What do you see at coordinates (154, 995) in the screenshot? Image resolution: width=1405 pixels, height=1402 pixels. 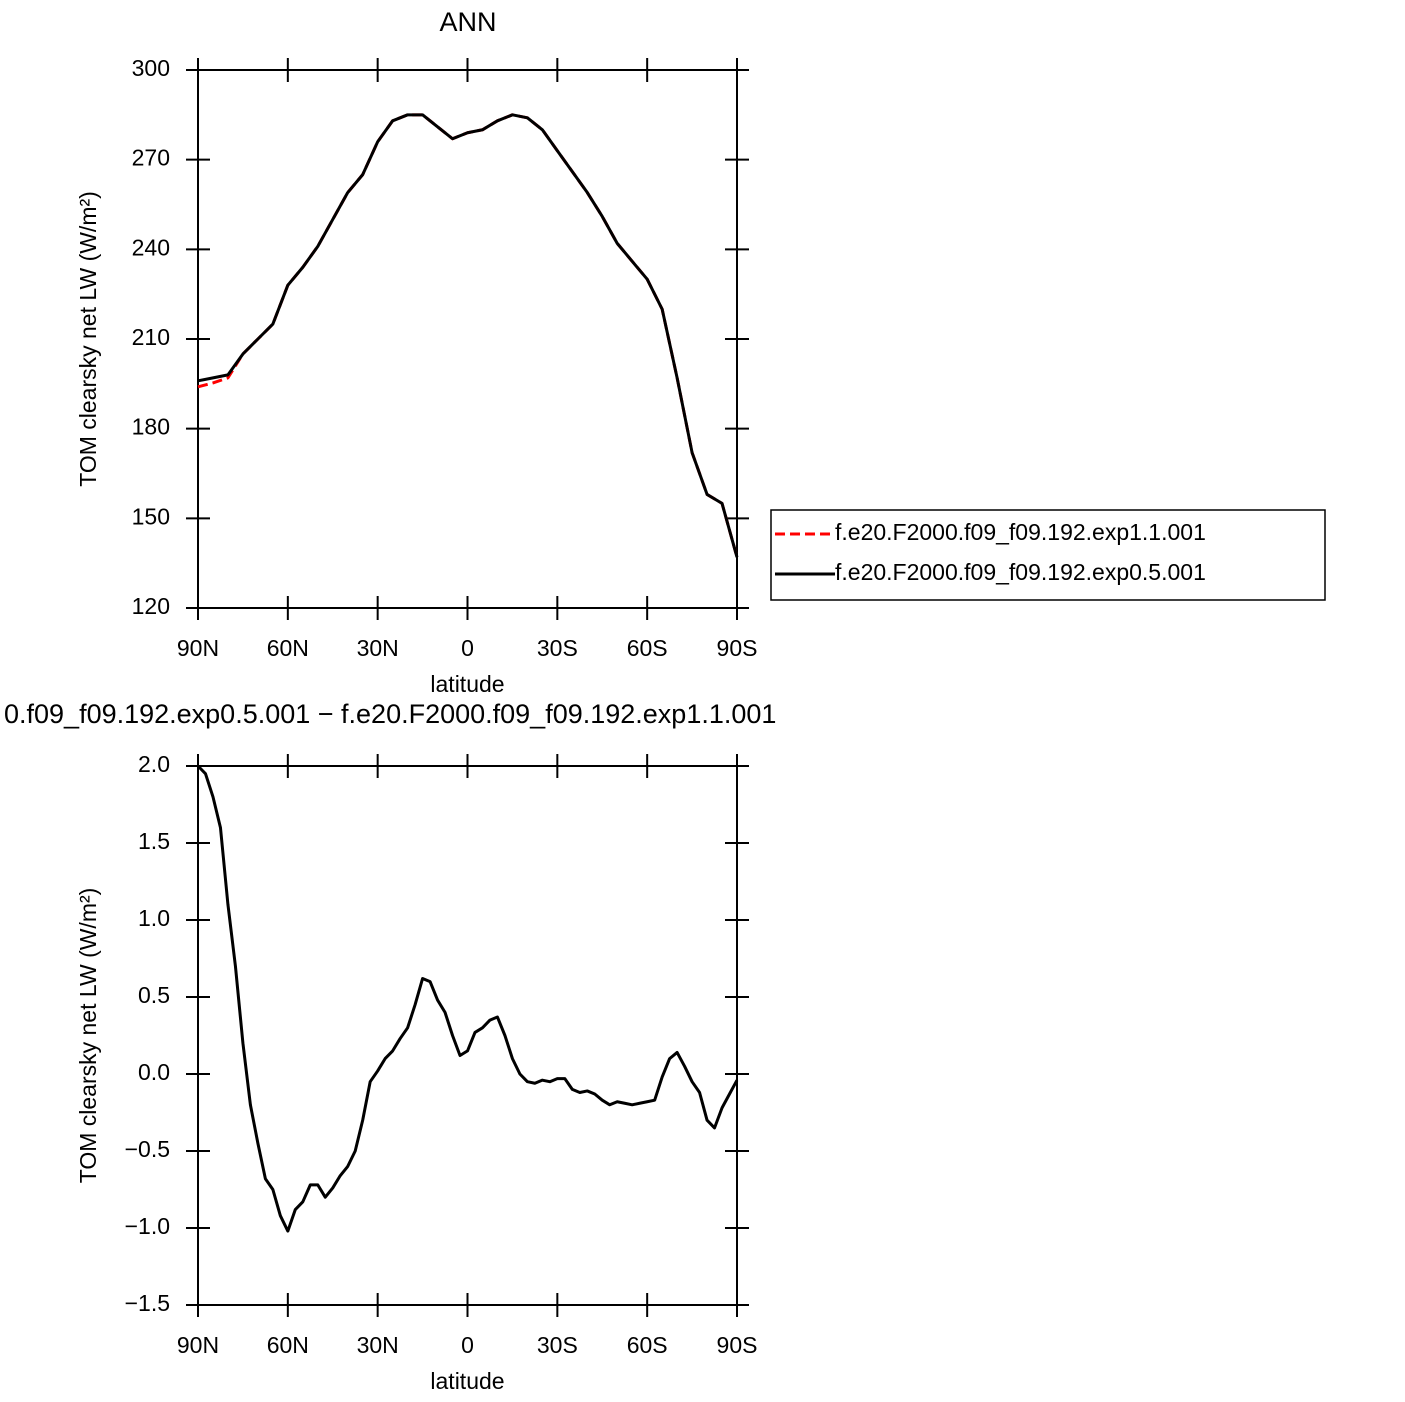 I see `y-tick-label: 0.5` at bounding box center [154, 995].